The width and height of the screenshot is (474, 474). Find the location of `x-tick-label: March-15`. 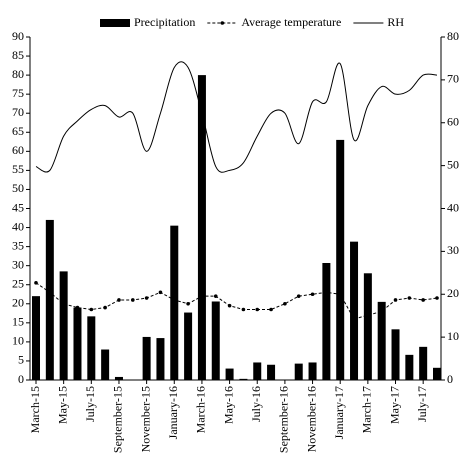

x-tick-label: March-15 is located at coordinates (35, 409).